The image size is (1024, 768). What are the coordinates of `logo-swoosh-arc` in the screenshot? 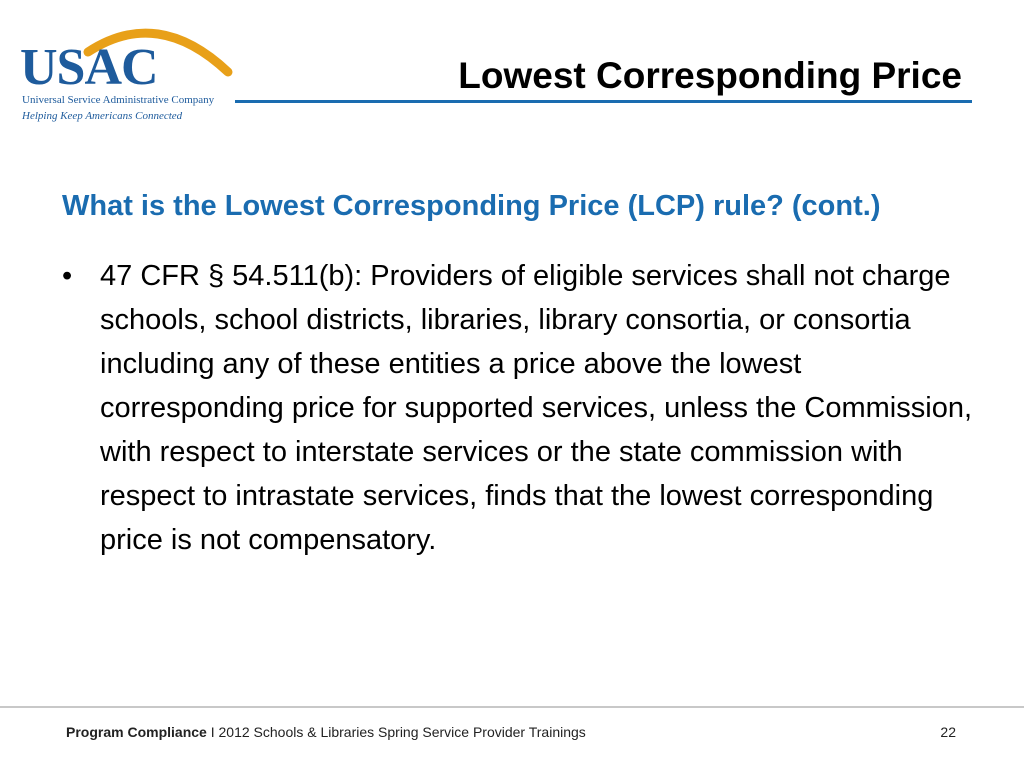 It's located at (158, 52).